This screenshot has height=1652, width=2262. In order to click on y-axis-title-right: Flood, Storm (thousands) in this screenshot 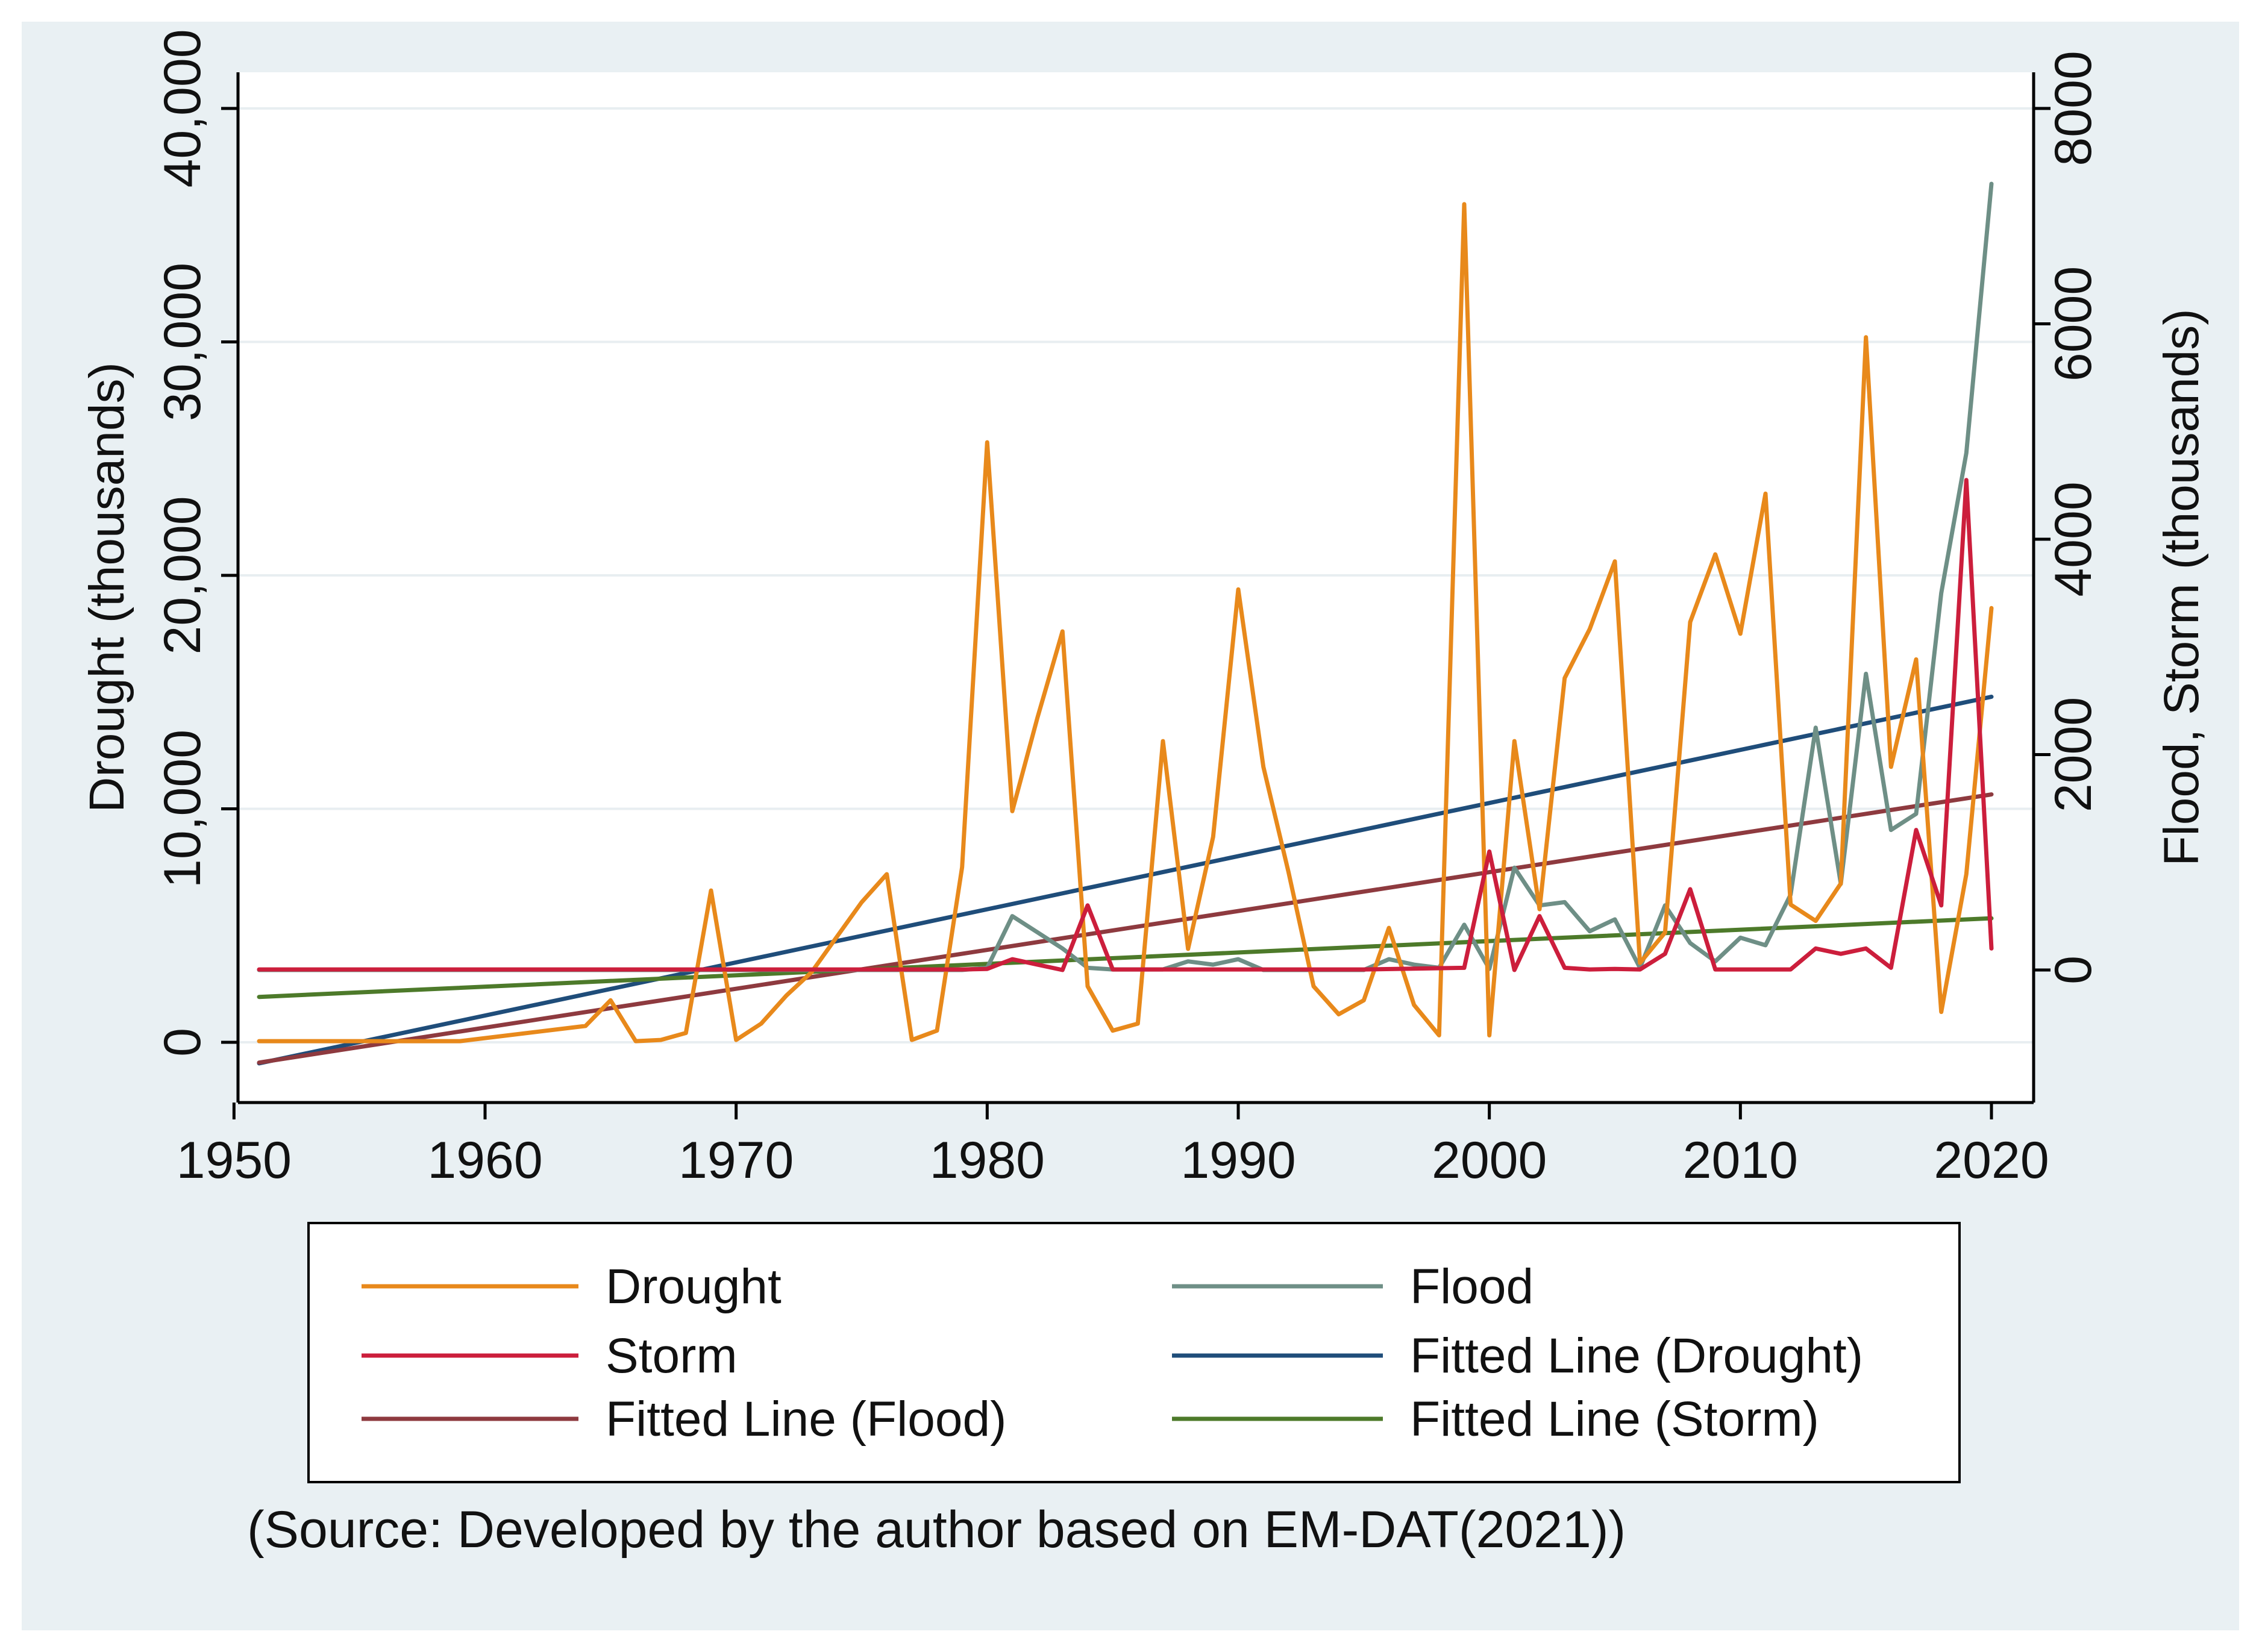, I will do `click(2181, 587)`.